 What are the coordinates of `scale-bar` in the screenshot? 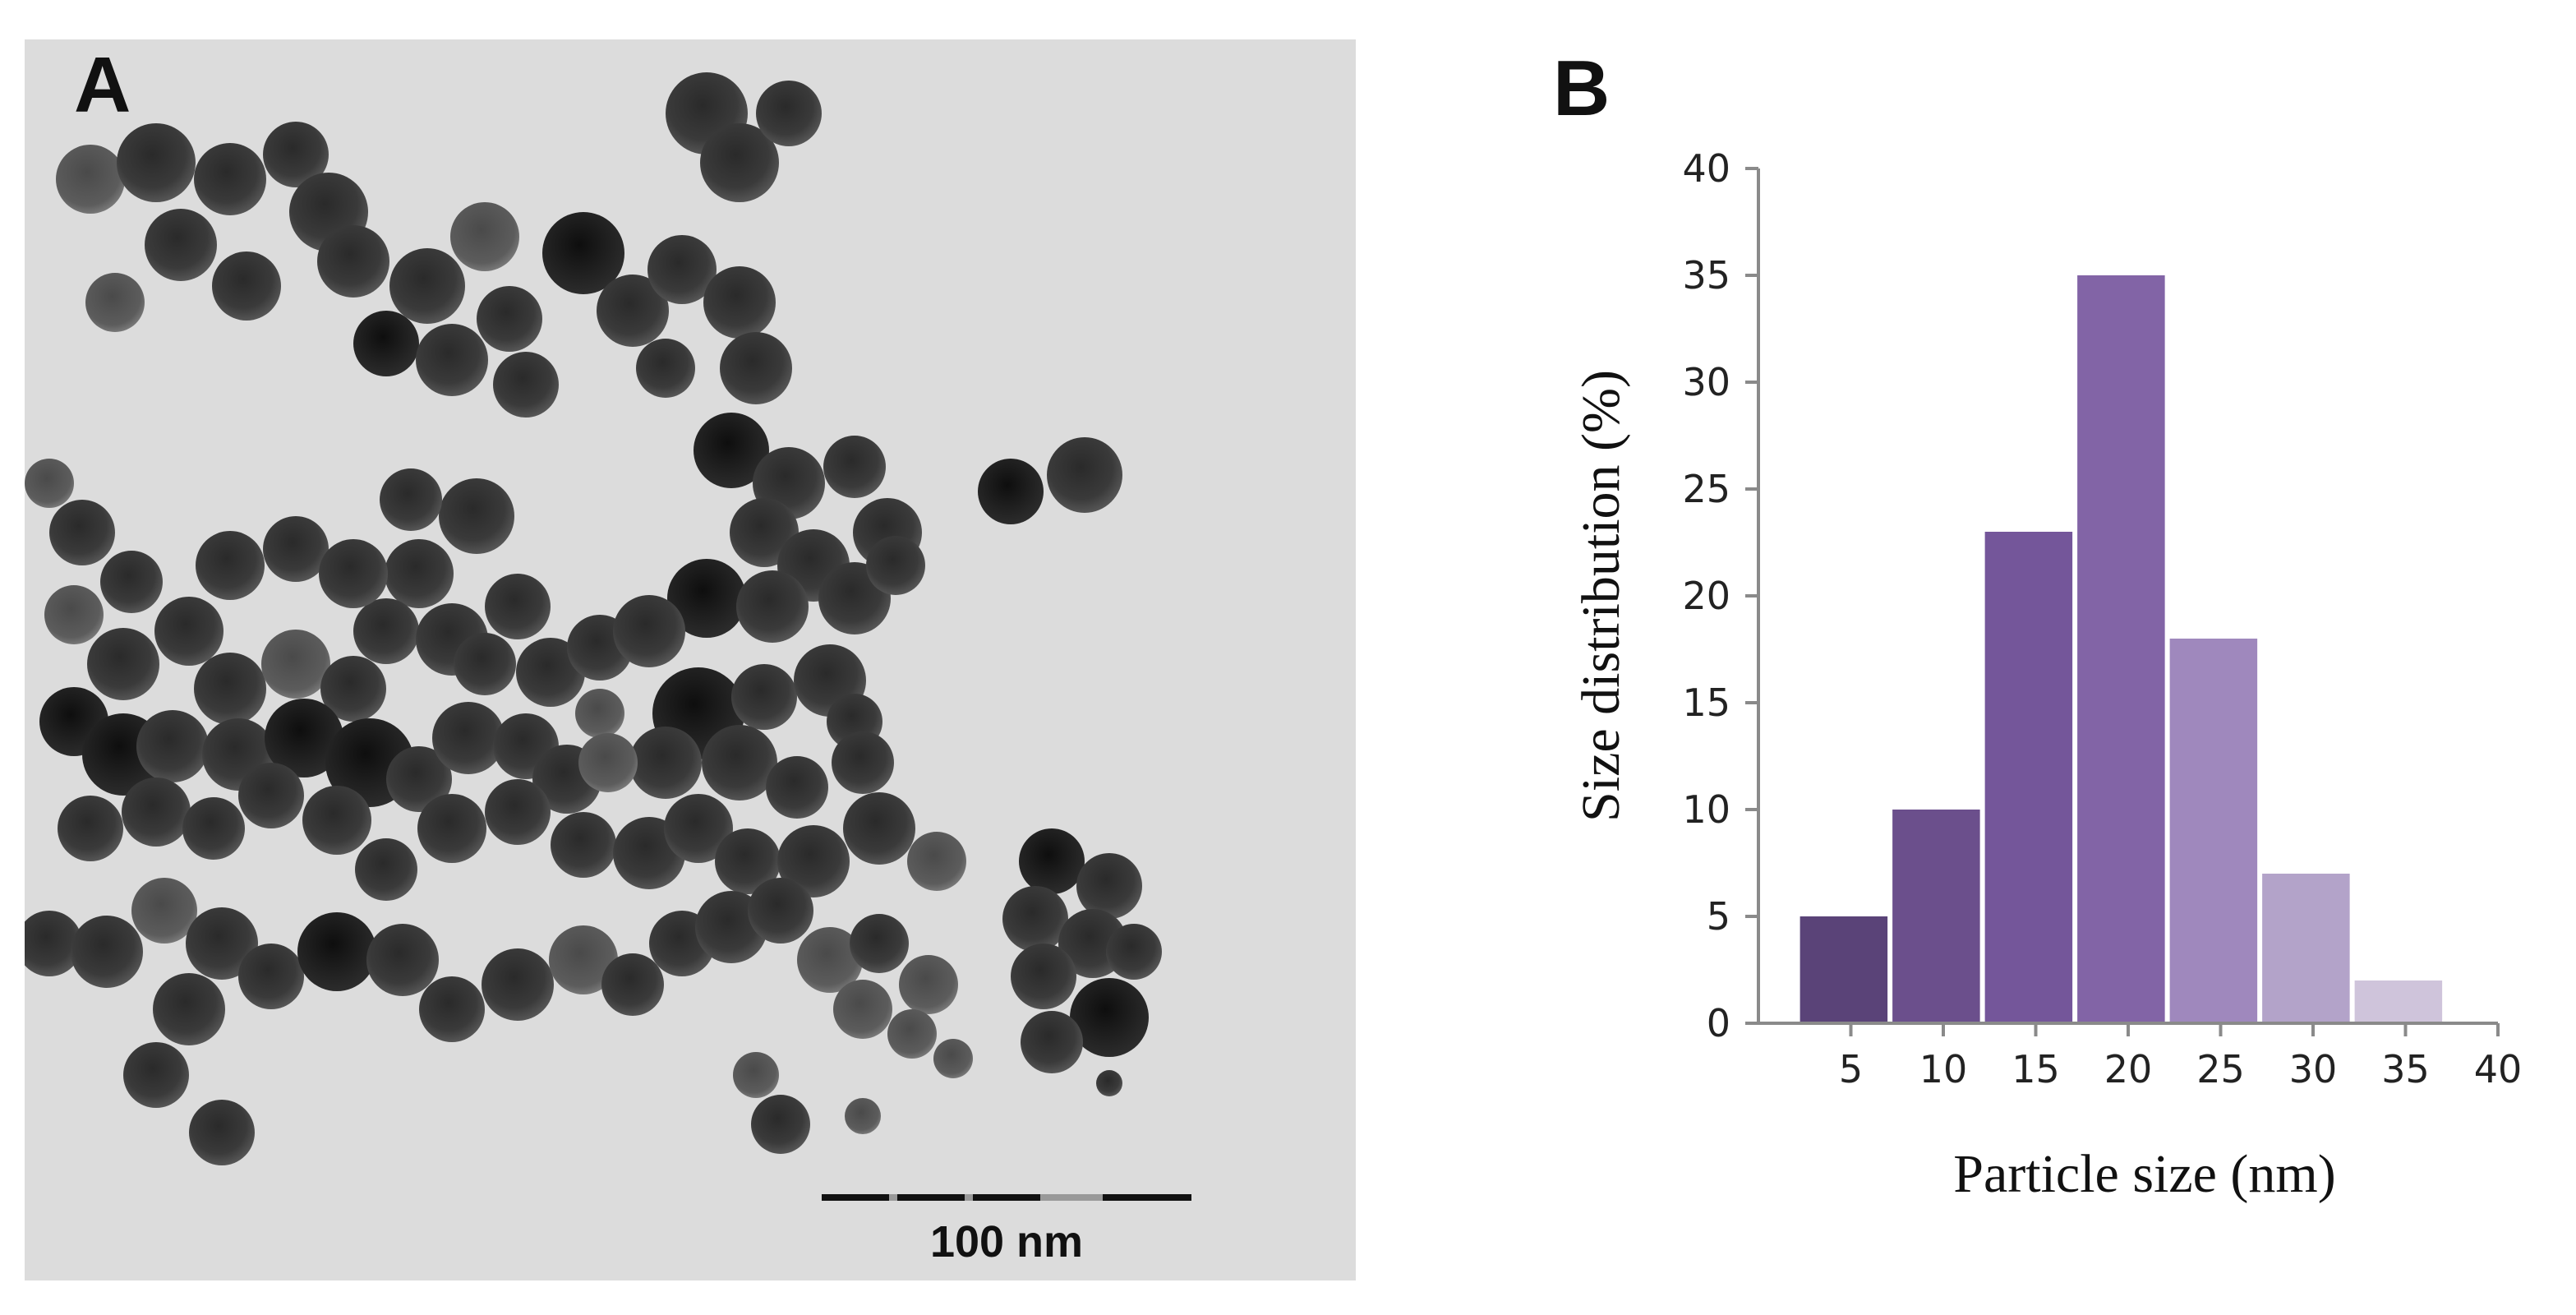 It's located at (1006, 1197).